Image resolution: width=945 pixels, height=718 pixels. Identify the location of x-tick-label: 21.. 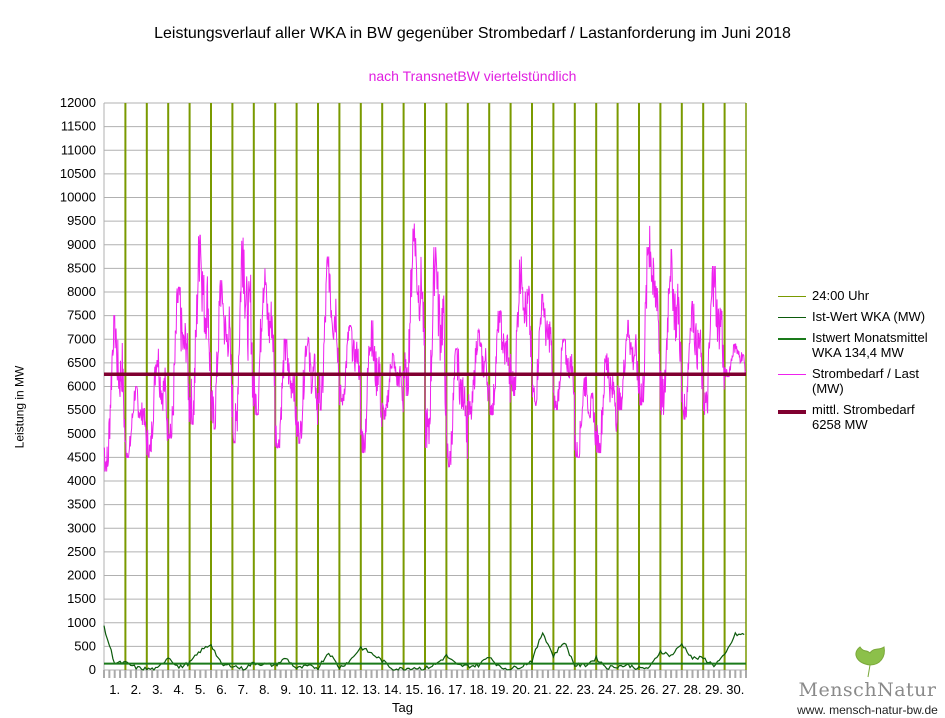
(543, 689).